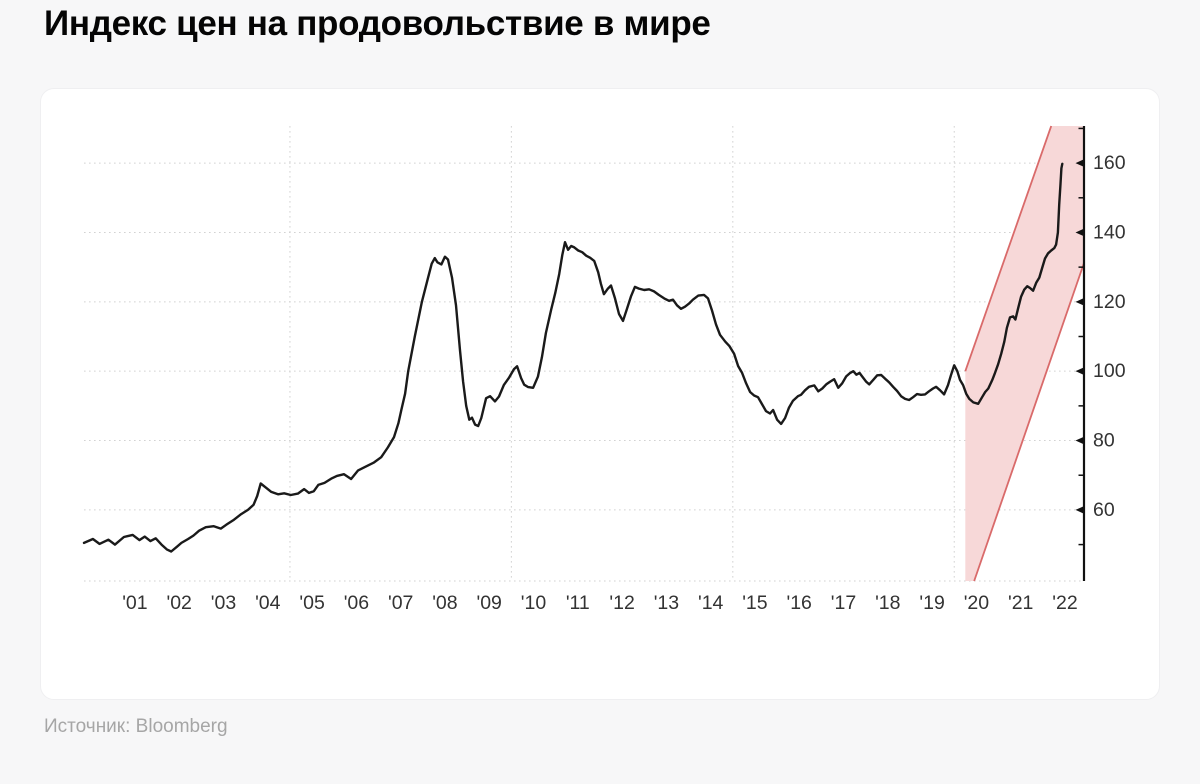  What do you see at coordinates (843, 603) in the screenshot?
I see `x-tick-label-2017: '17` at bounding box center [843, 603].